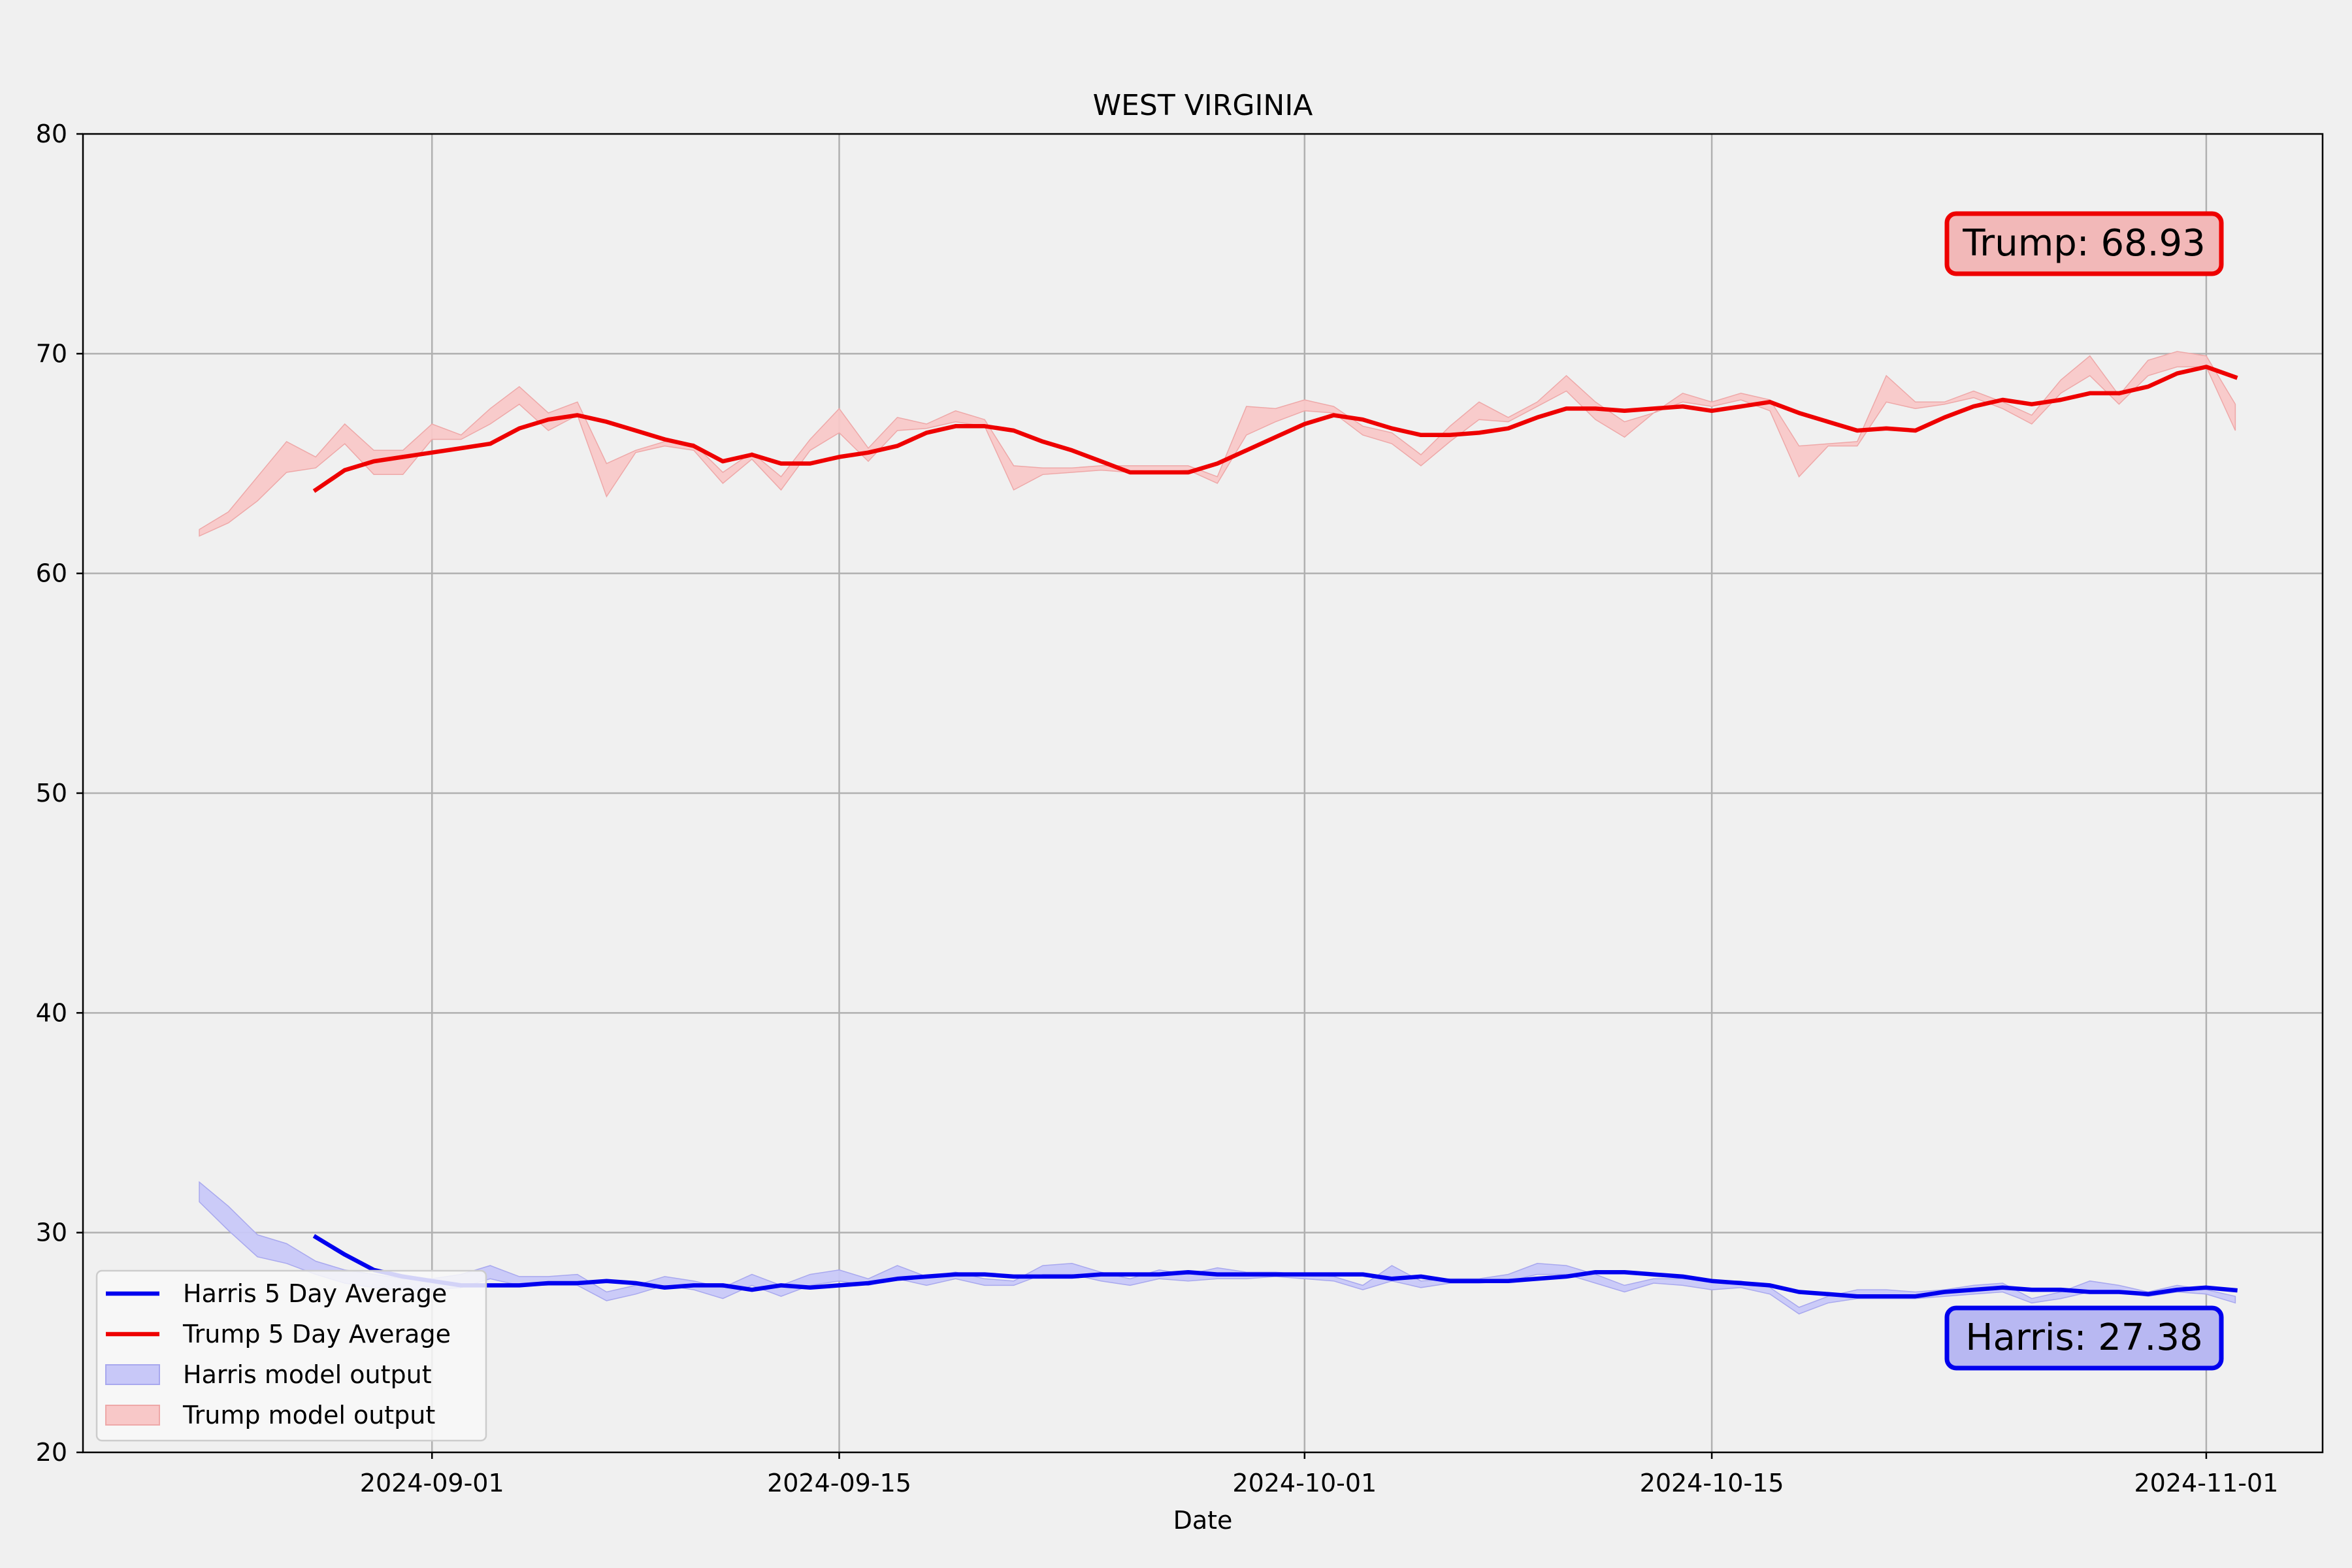  What do you see at coordinates (1203, 105) in the screenshot?
I see `chart-title: WEST VIRGINIA` at bounding box center [1203, 105].